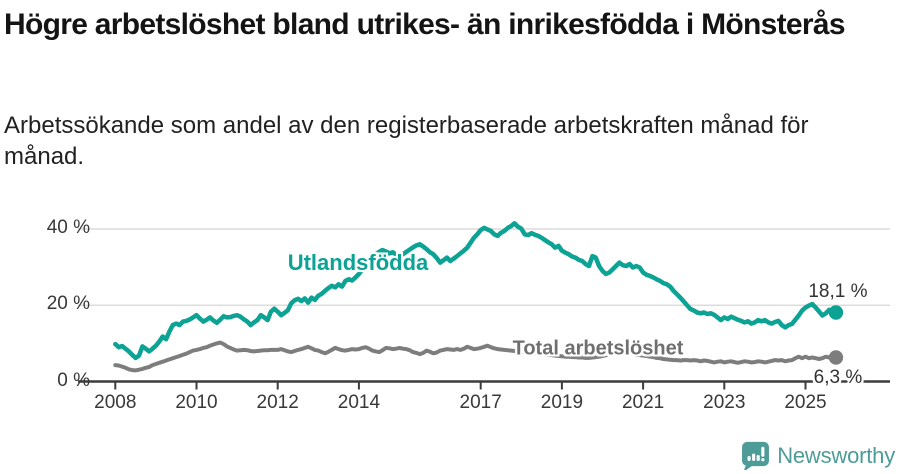 This screenshot has width=900, height=474. What do you see at coordinates (68, 304) in the screenshot?
I see `y-tick-label-20: 20 %` at bounding box center [68, 304].